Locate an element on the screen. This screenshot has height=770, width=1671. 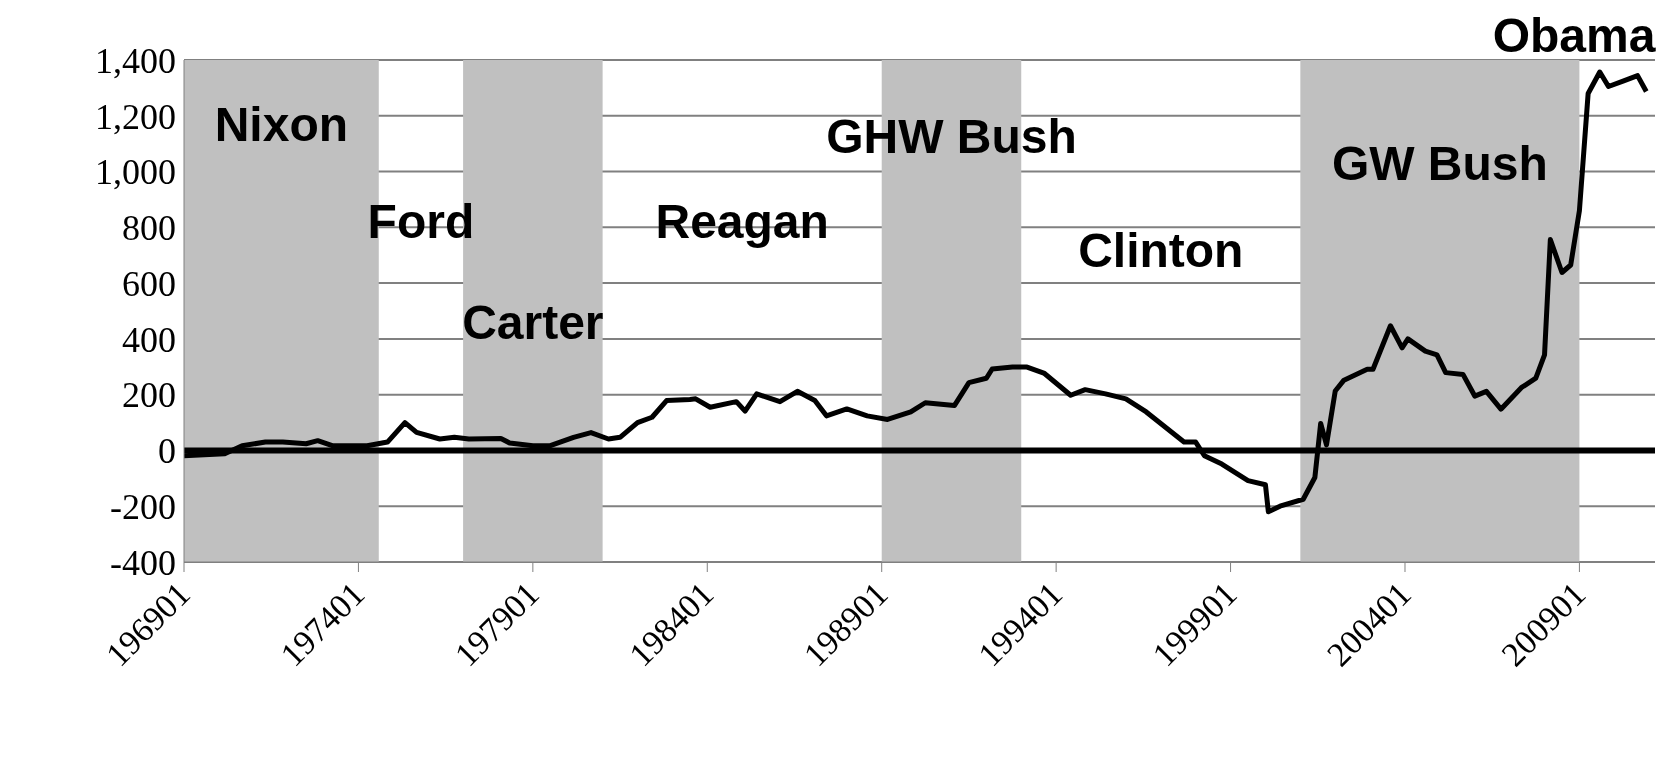
y-tick-label: 1,400 is located at coordinates (135, 60).